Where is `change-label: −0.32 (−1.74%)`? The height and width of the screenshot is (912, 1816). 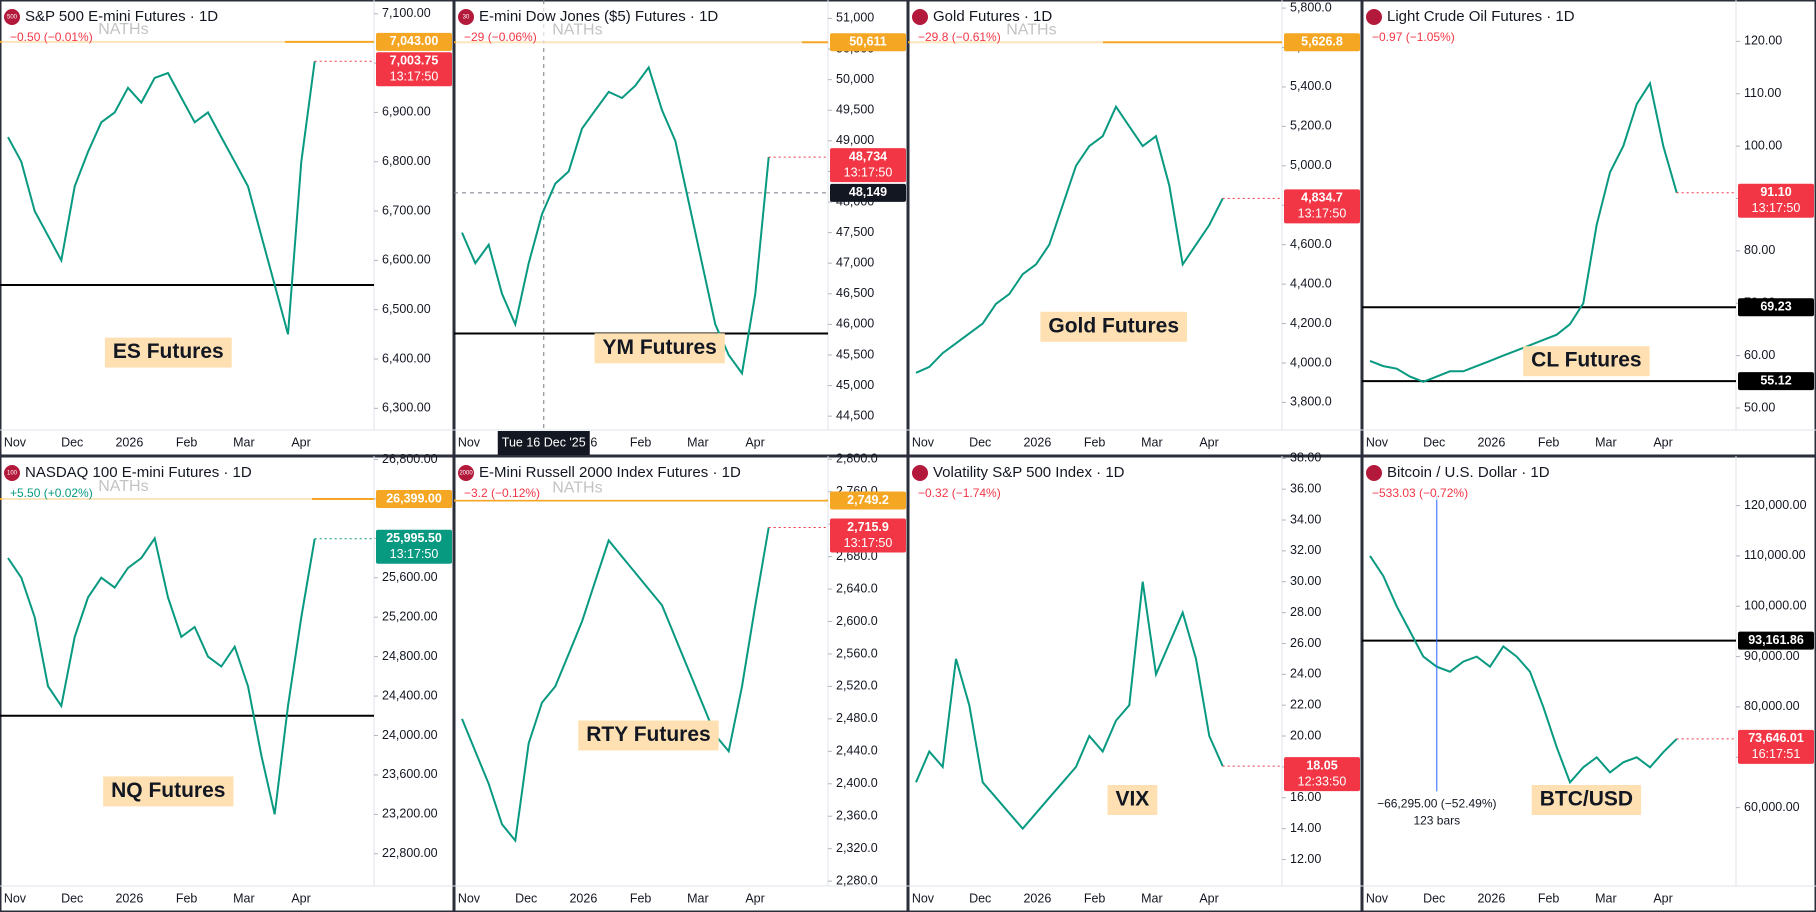 change-label: −0.32 (−1.74%) is located at coordinates (959, 493).